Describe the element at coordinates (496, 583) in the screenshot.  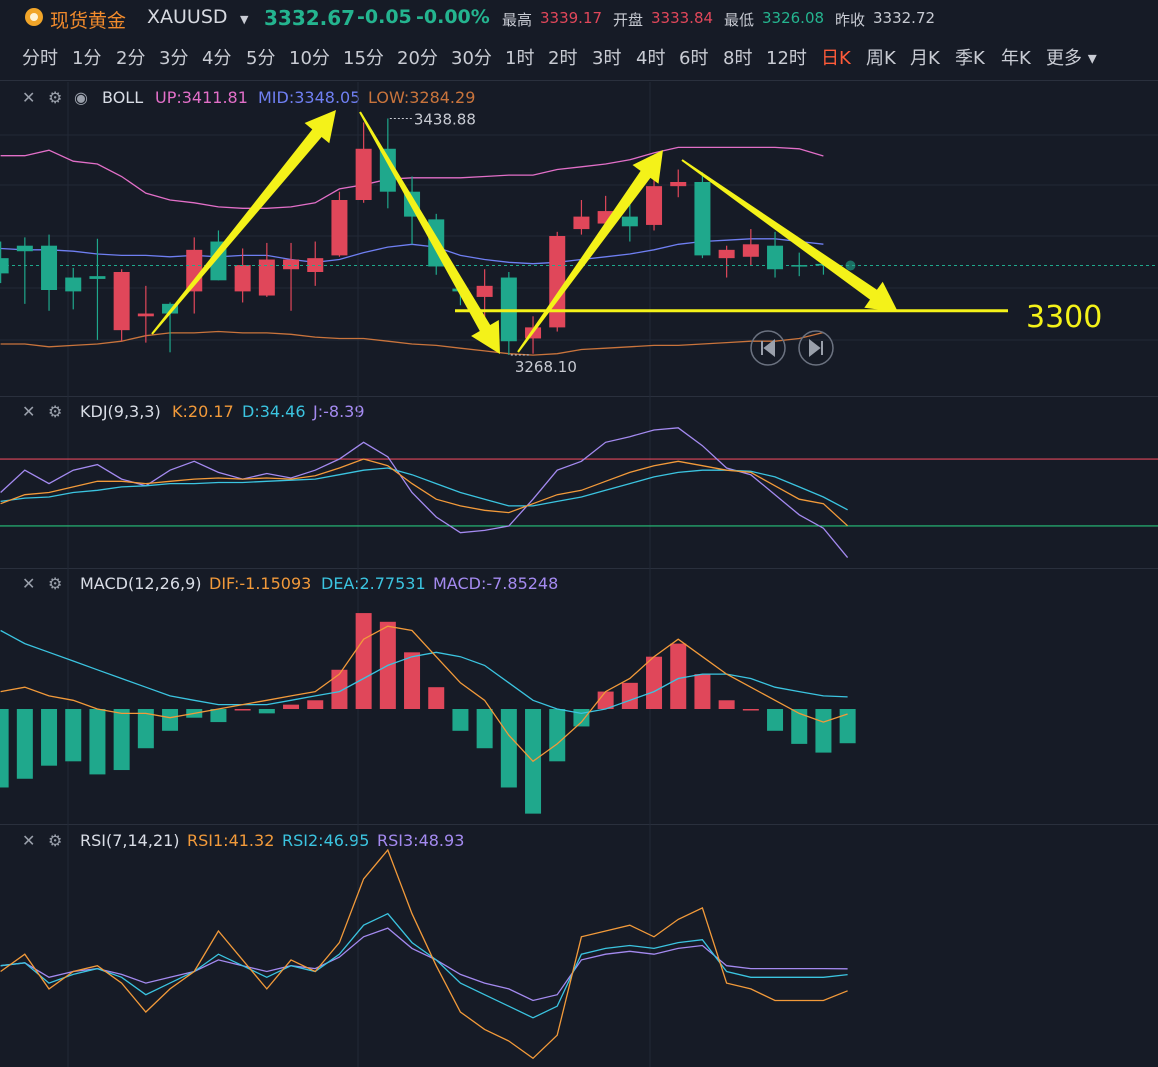
I see `macd-macd-value: MACD:-7.85248` at that location.